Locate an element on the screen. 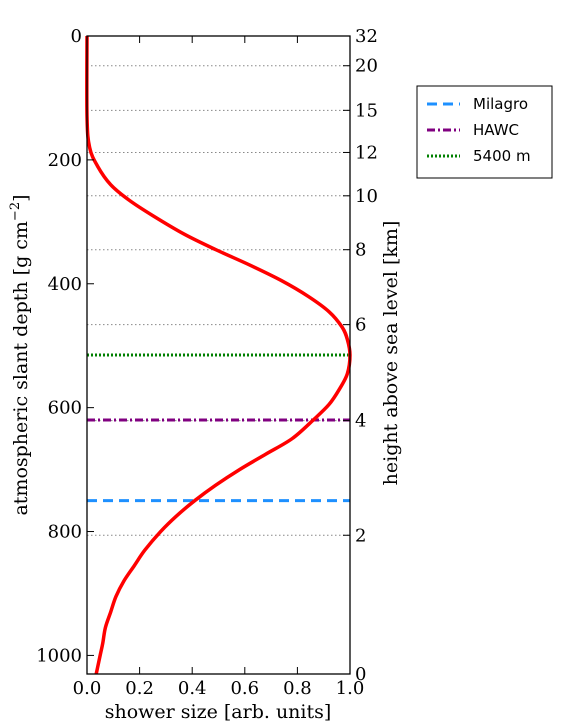 This screenshot has height=727, width=581. x-tick-label: 0.4 is located at coordinates (192, 688).